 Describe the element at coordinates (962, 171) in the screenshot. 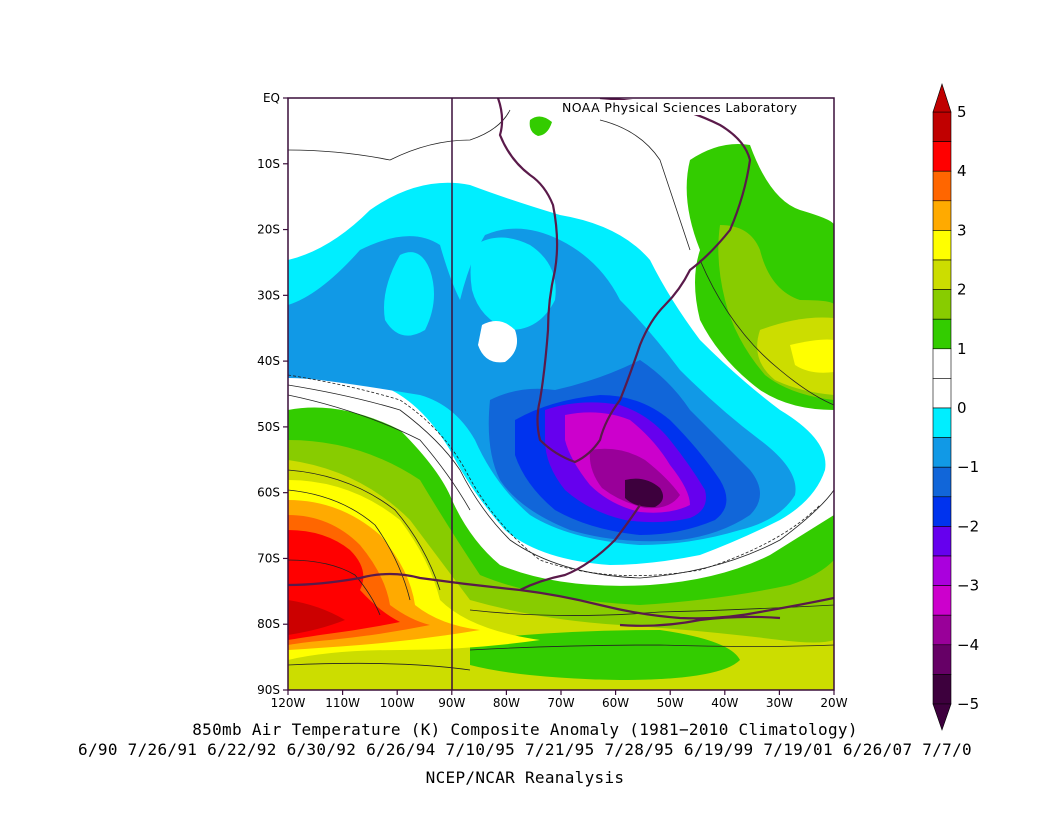

I see `colorbar-label: 4` at that location.